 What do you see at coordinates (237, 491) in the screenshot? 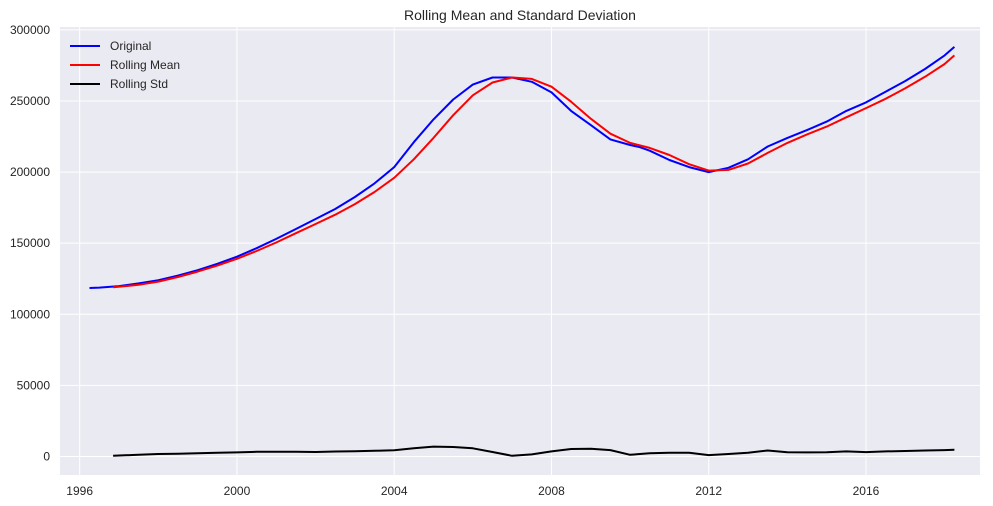
I see `x-tick-label: 2000` at bounding box center [237, 491].